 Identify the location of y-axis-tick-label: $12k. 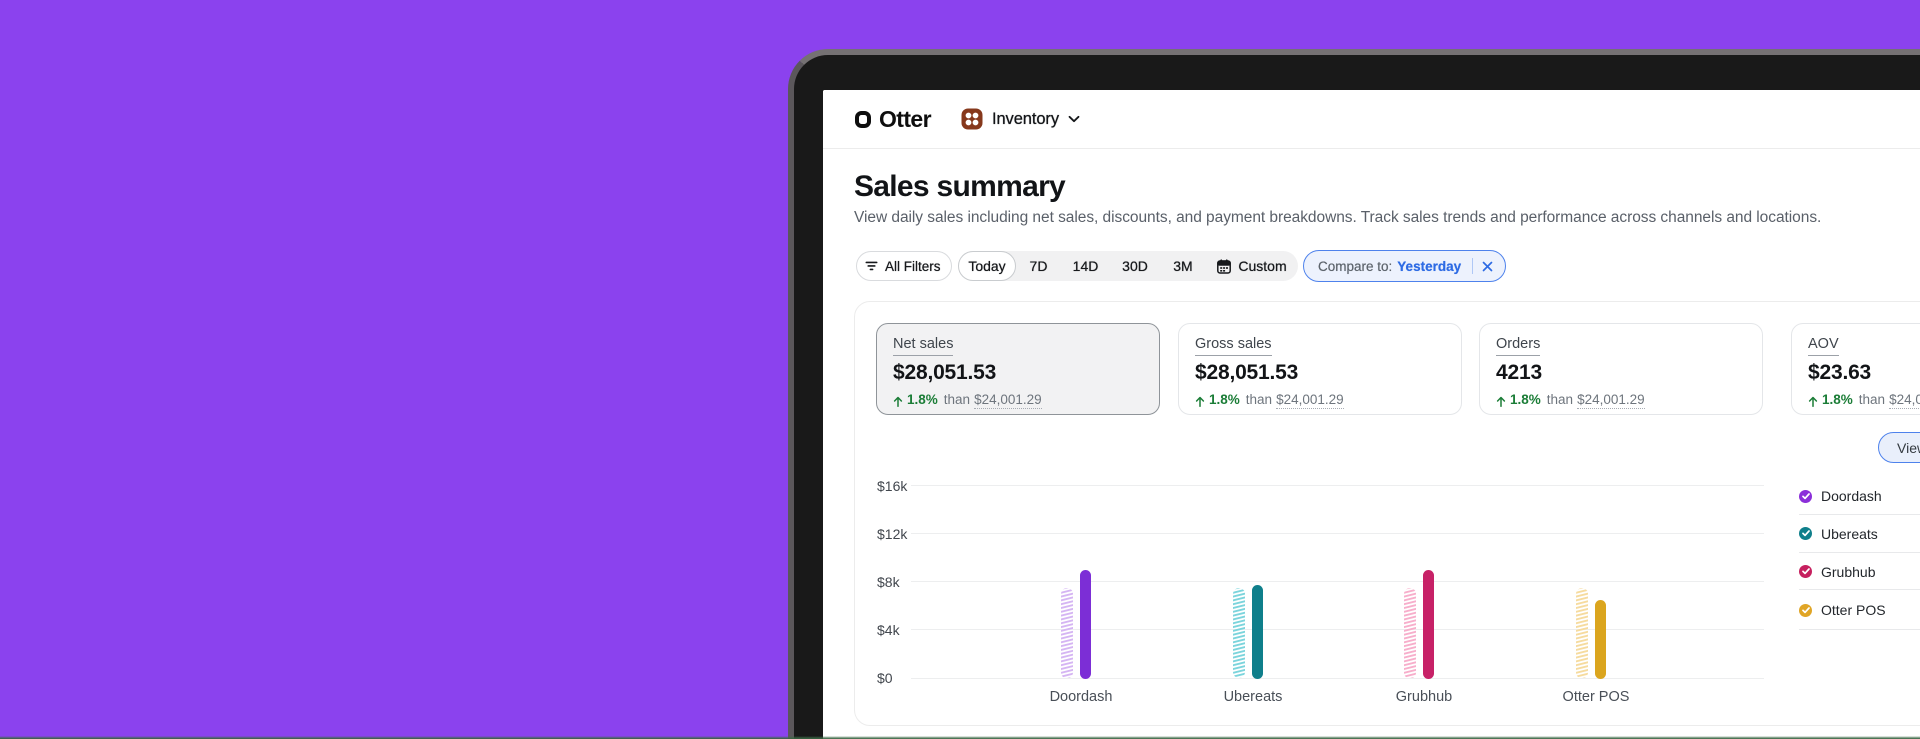
(892, 533).